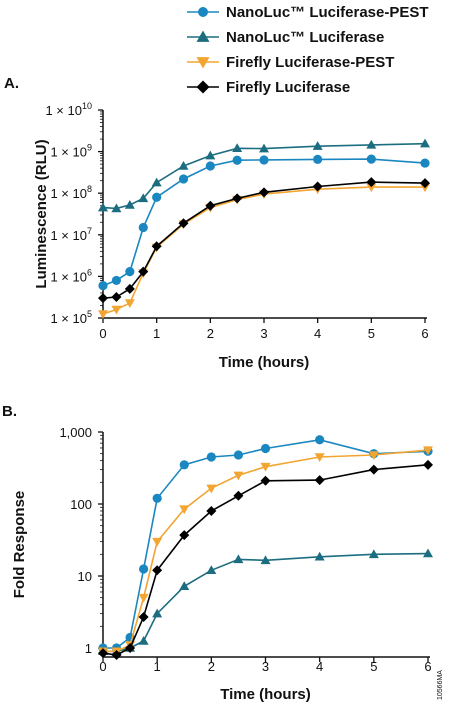 The width and height of the screenshot is (450, 704). I want to click on y-tick-label: 1,000, so click(75, 432).